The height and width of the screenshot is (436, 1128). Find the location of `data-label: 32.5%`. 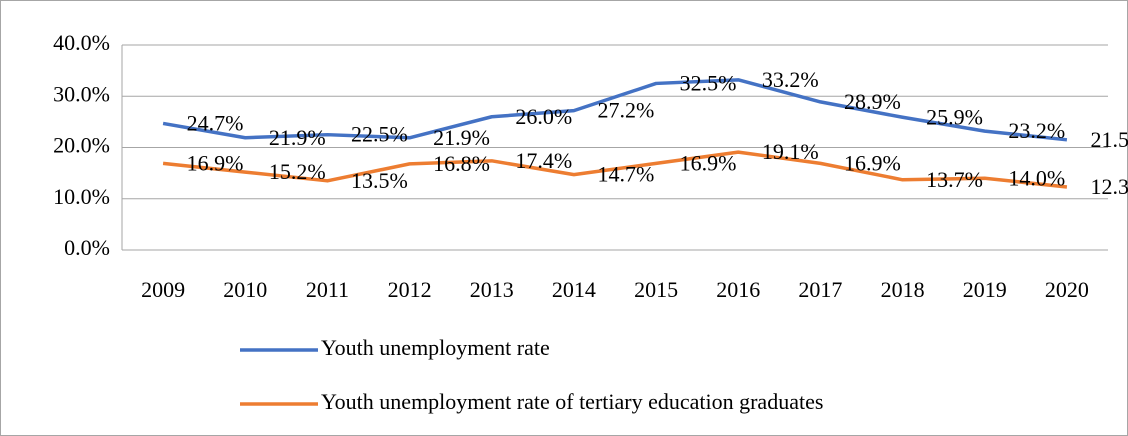

data-label: 32.5% is located at coordinates (708, 82).